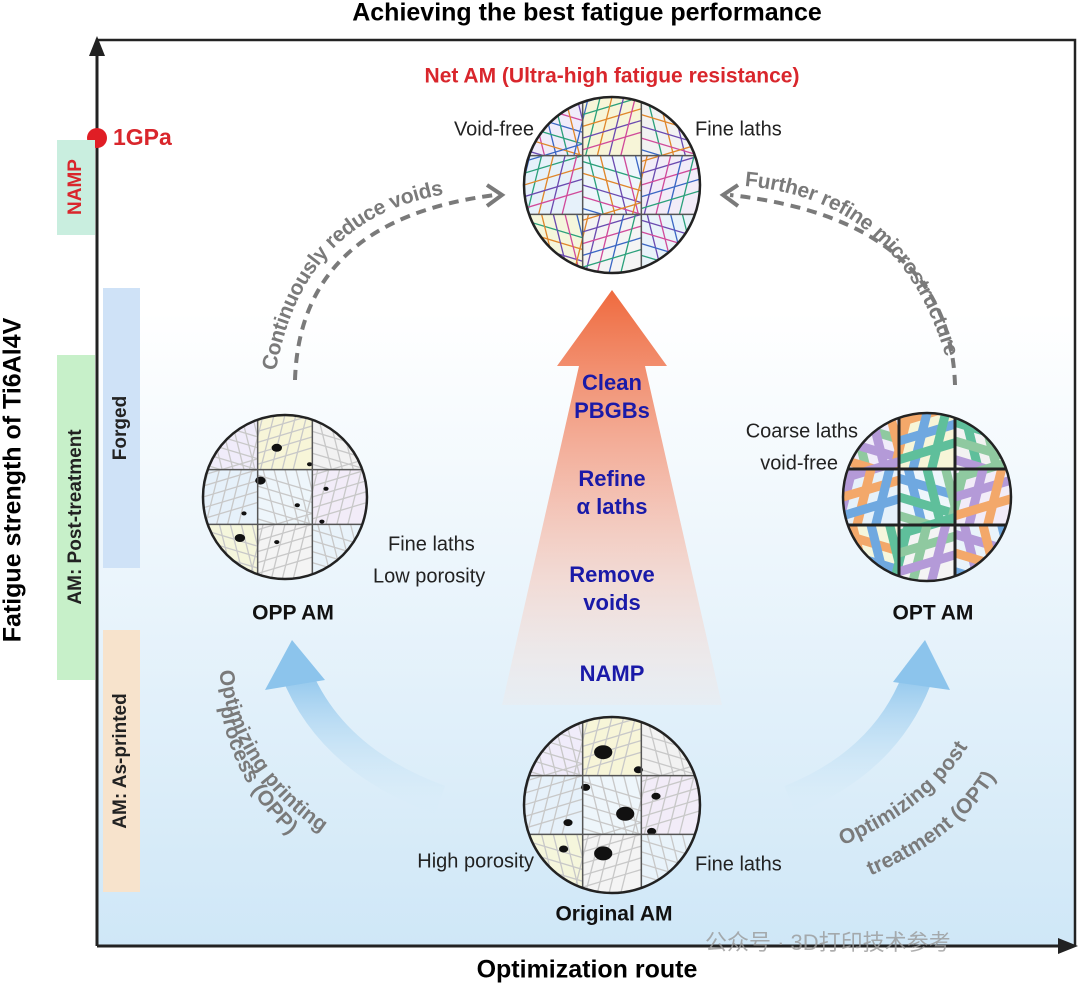 This screenshot has width=1080, height=993. Describe the element at coordinates (429, 576) in the screenshot. I see `note: Low porosity` at that location.